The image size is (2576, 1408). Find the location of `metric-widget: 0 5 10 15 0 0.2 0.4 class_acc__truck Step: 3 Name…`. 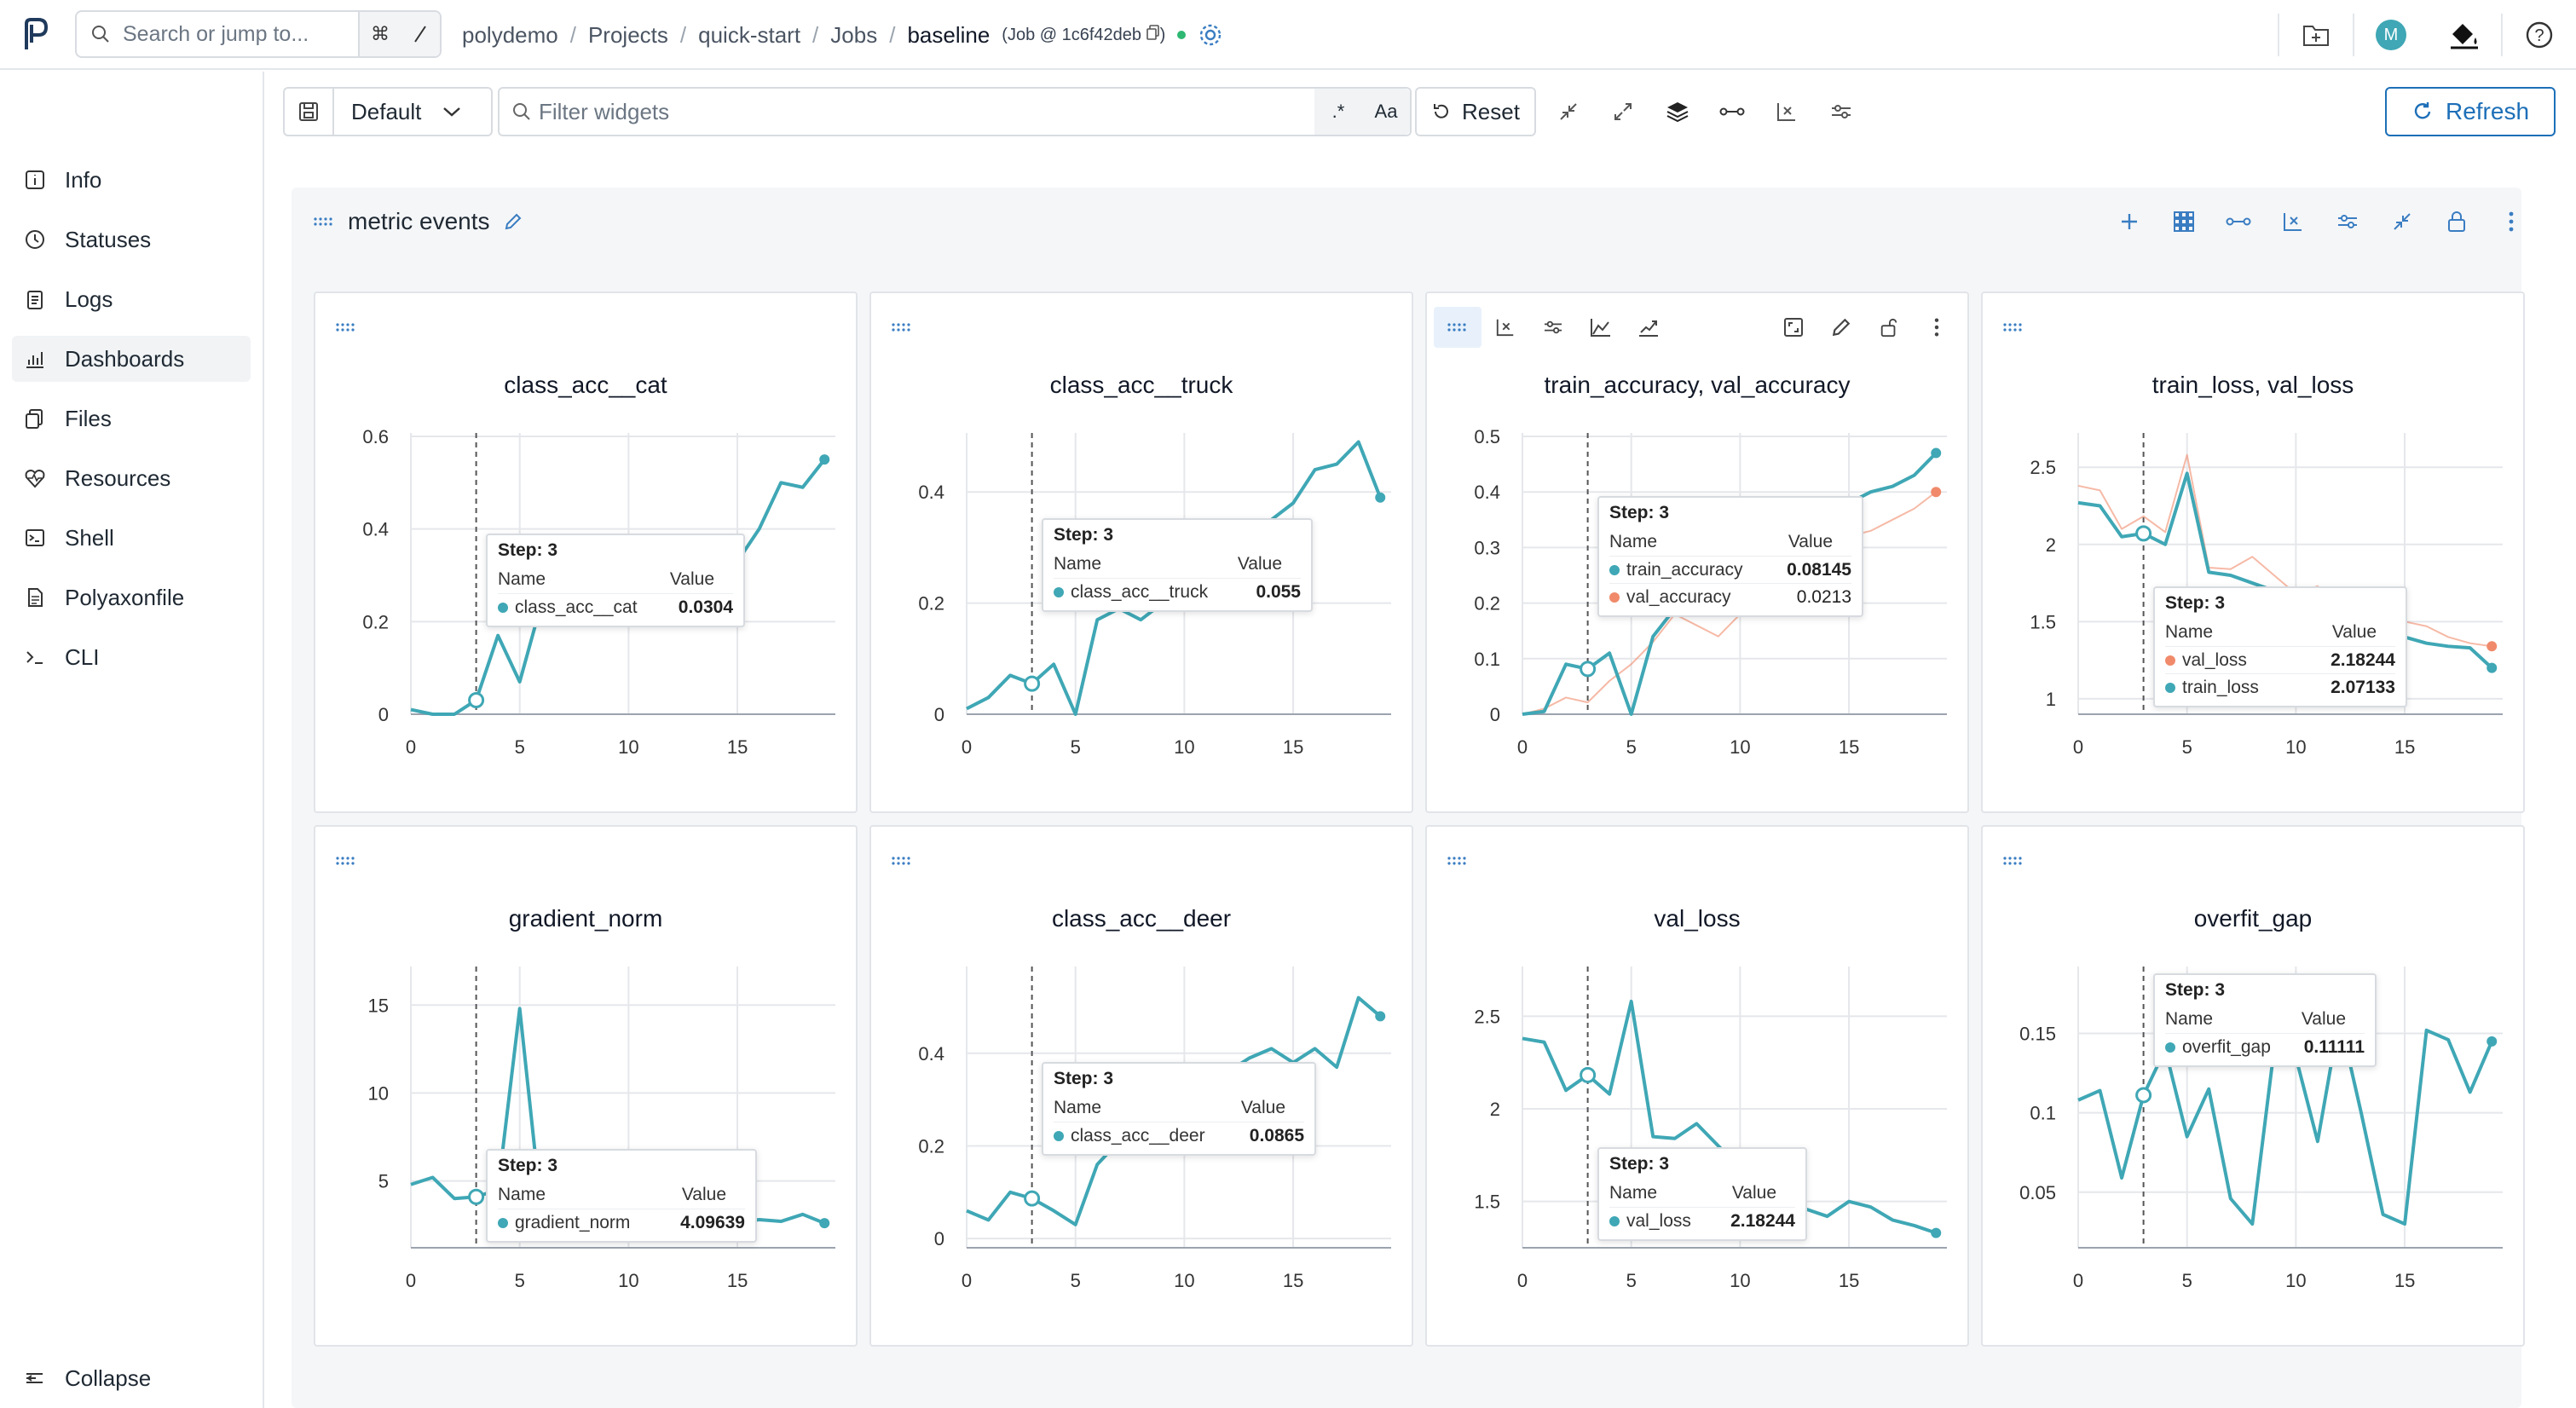

metric-widget: 0 5 10 15 0 0.2 0.4 class_acc__truck Step: 3 Name… is located at coordinates (1141, 552).